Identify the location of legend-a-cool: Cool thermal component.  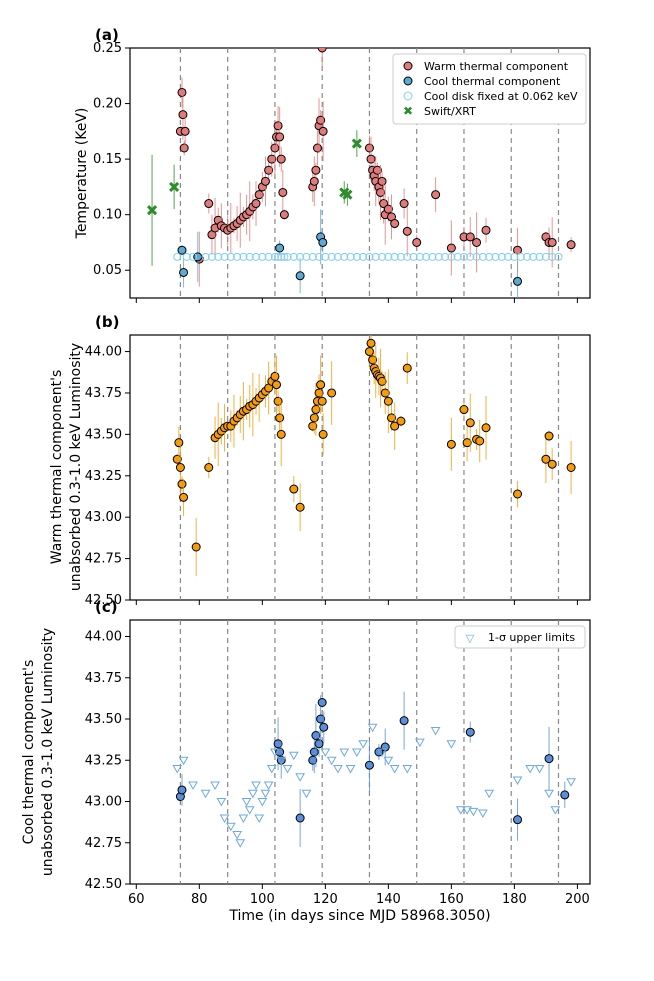
(492, 81).